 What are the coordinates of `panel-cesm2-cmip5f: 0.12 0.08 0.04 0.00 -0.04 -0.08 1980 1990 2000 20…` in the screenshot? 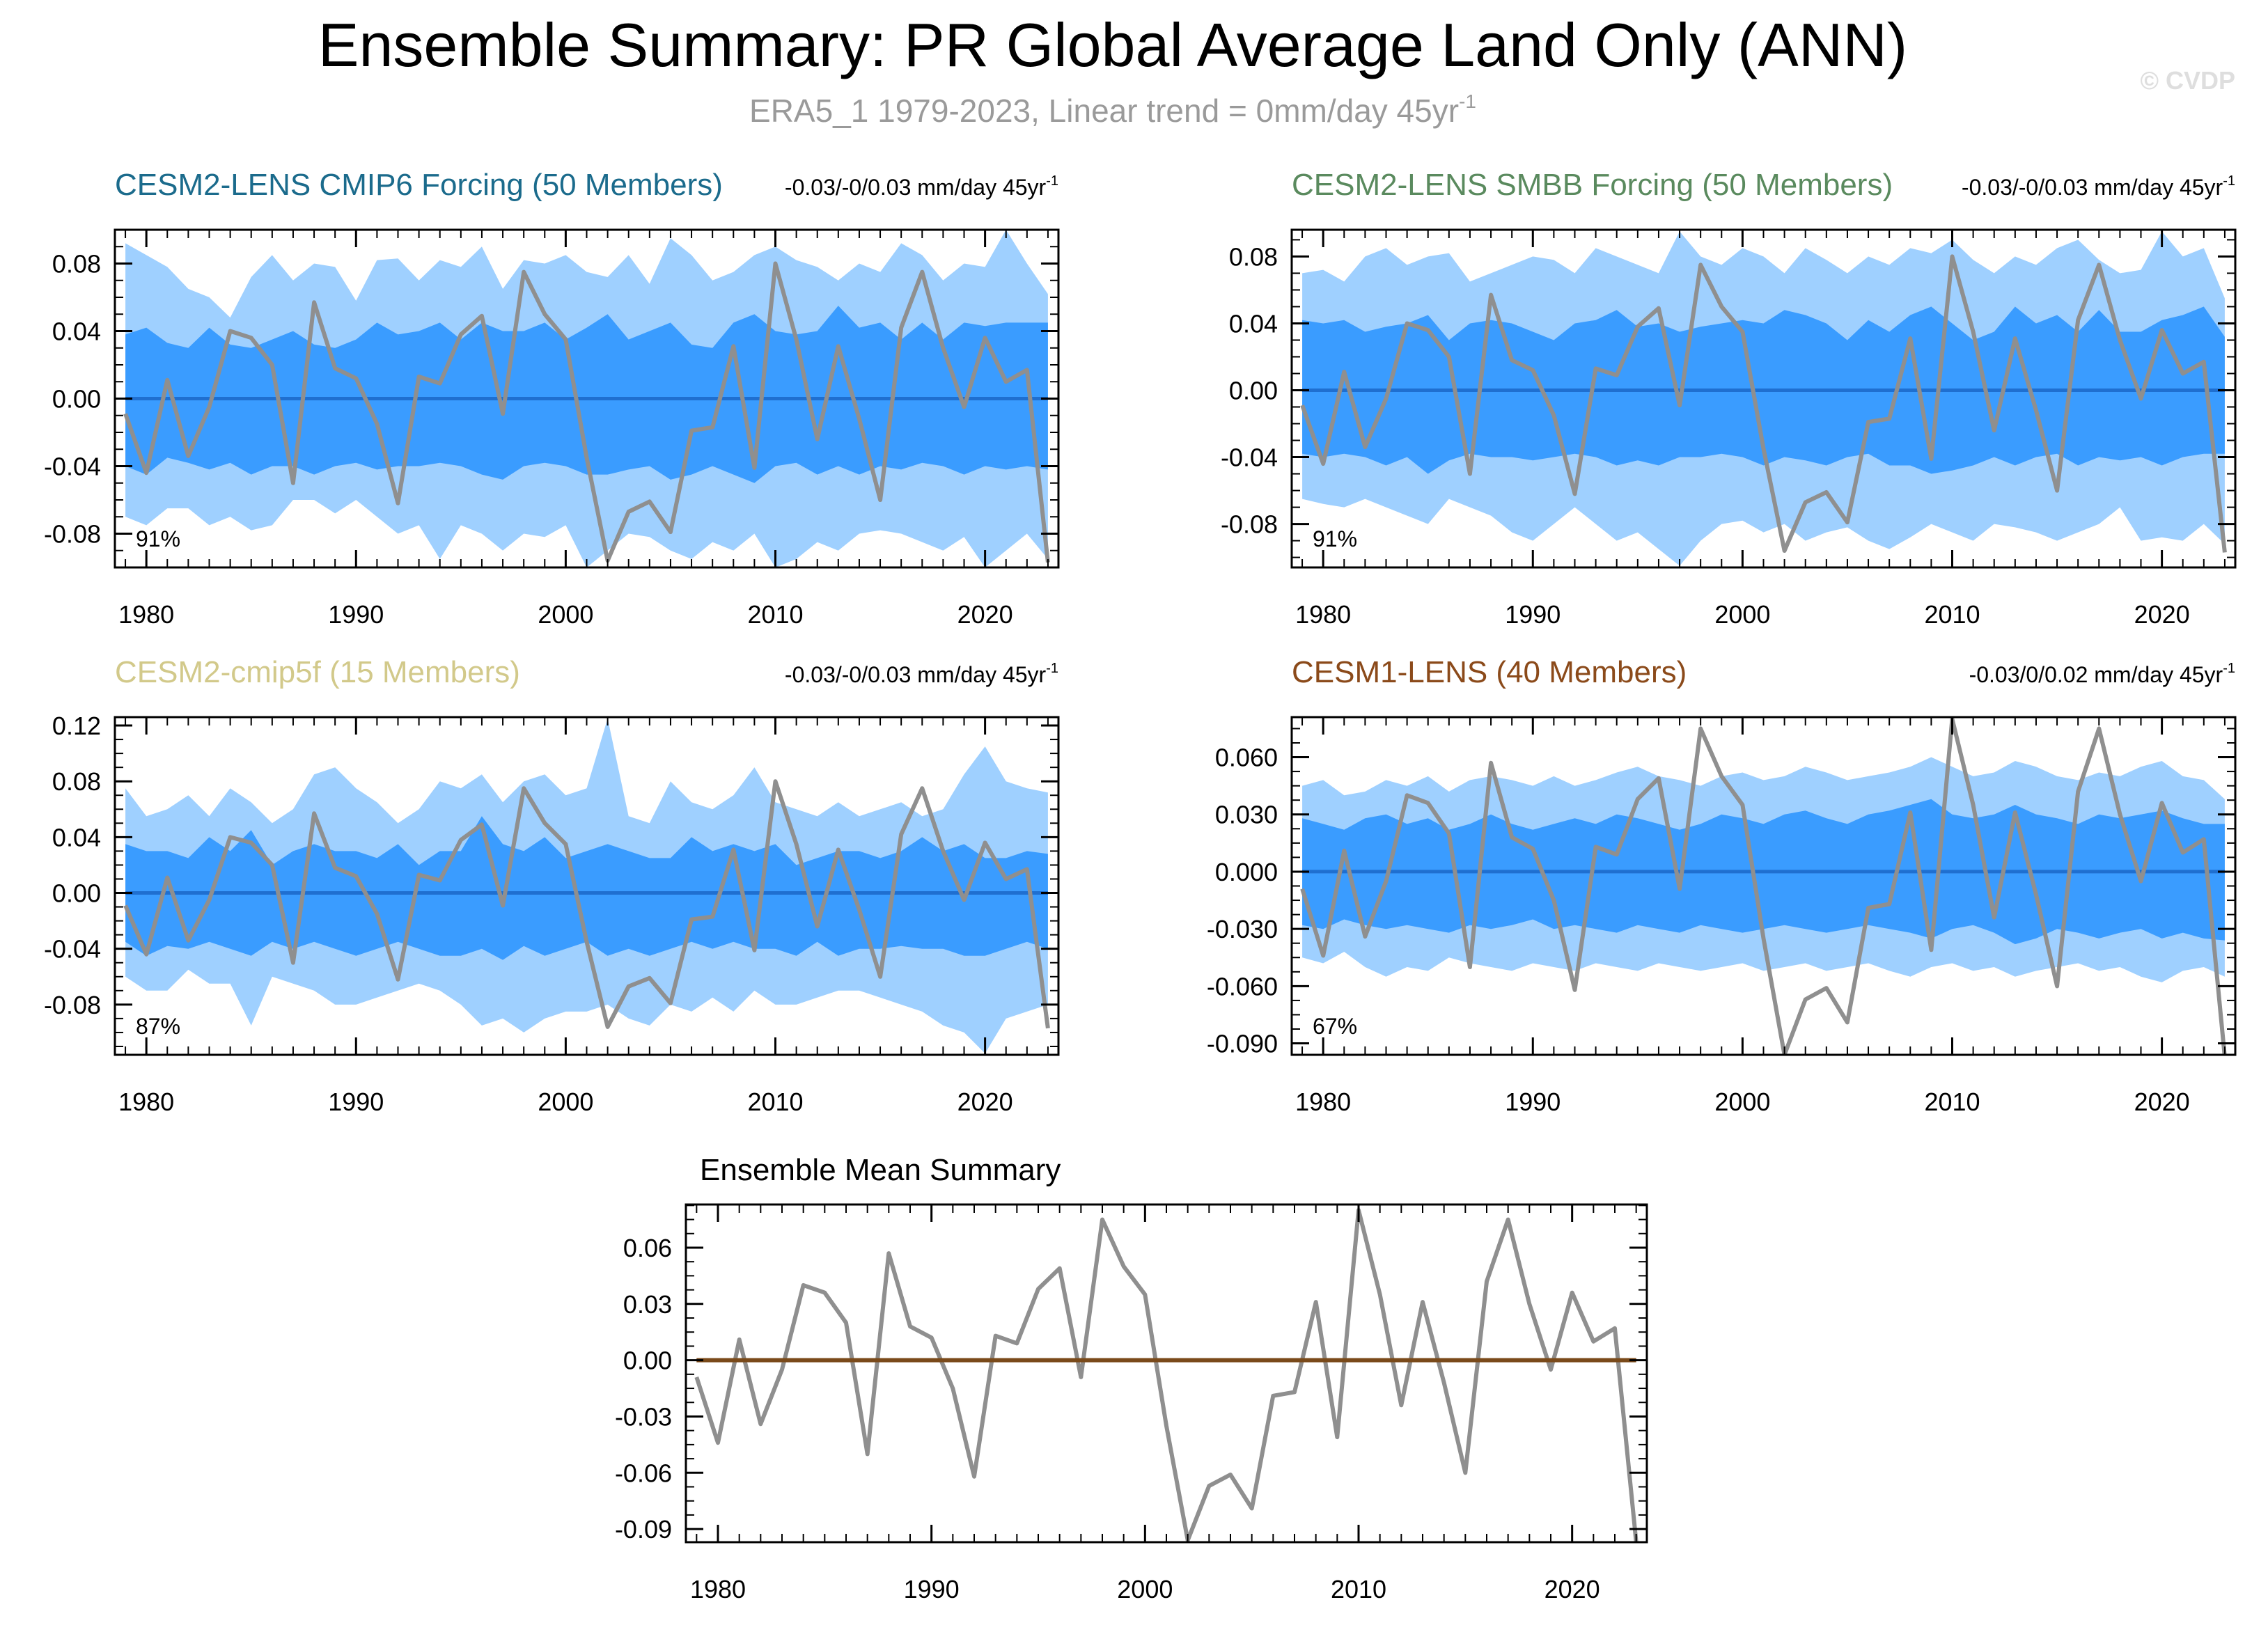 It's located at (552, 886).